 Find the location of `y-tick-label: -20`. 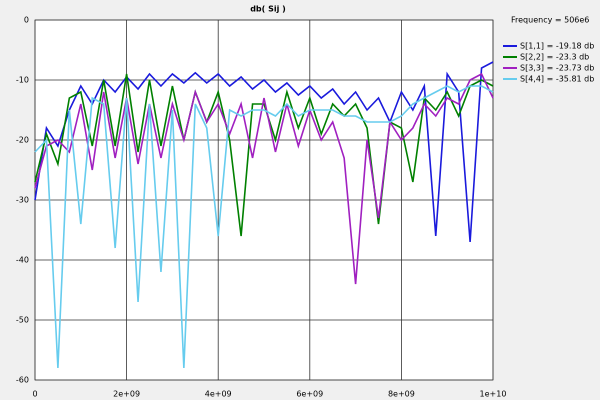

y-tick-label: -20 is located at coordinates (22, 140).